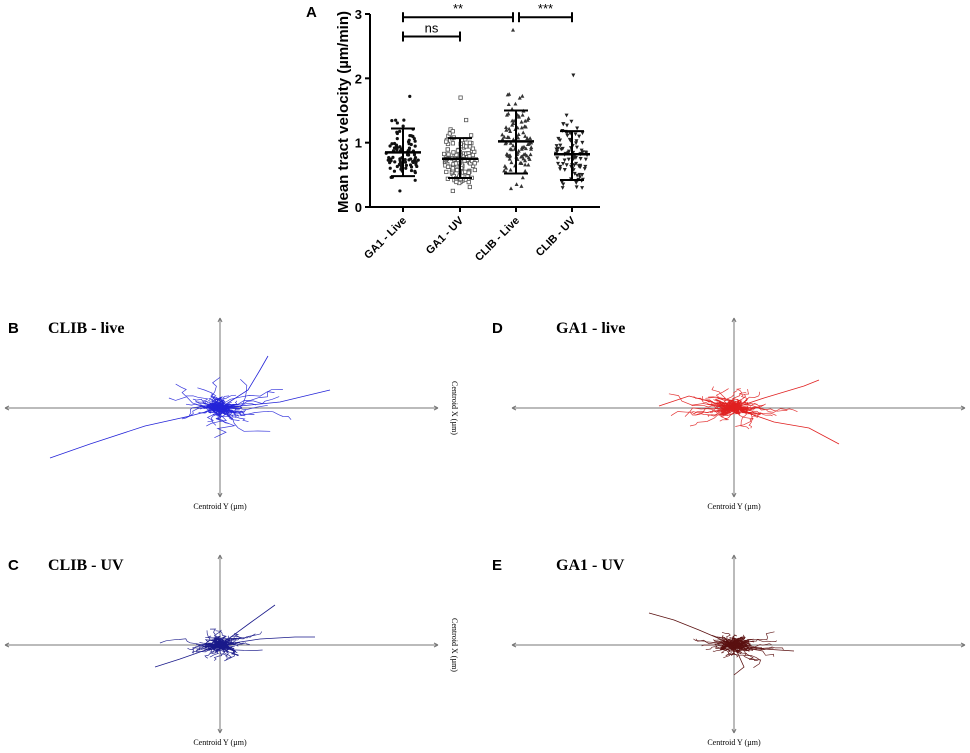  What do you see at coordinates (358, 143) in the screenshot?
I see `y-tick-label: 1` at bounding box center [358, 143].